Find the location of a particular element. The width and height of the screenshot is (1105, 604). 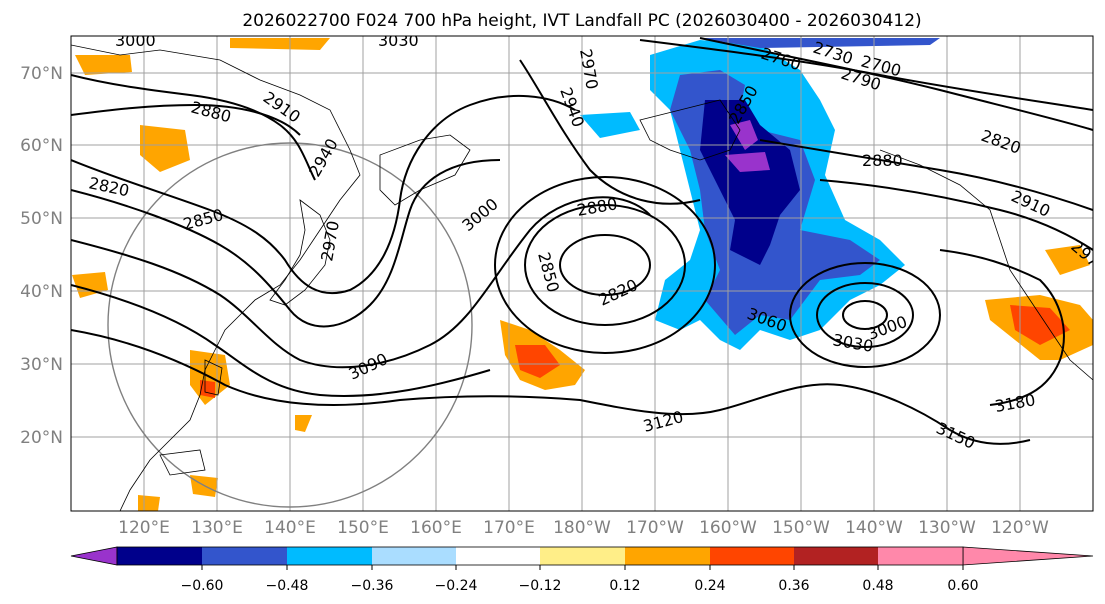

lon-label: 160°W is located at coordinates (728, 528).